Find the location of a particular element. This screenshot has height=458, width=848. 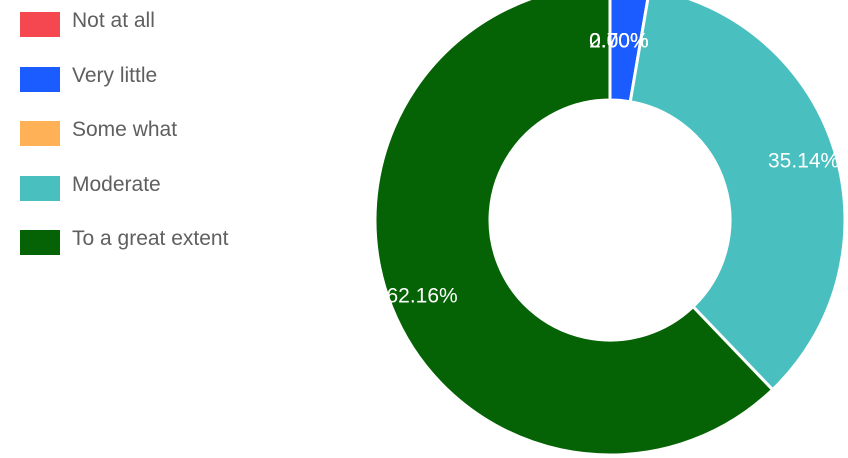

legend-item-to-a-great-extent: To a great extent is located at coordinates (170, 251).